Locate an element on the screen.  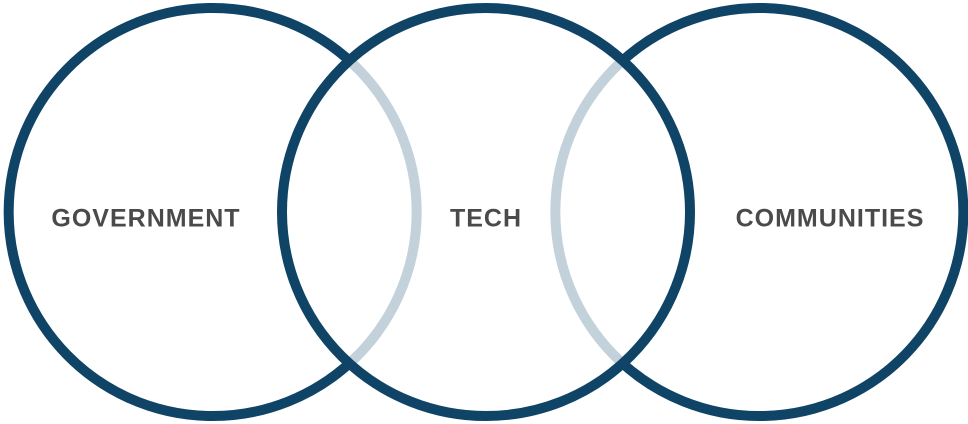
overlap-arc-government-tech is located at coordinates (384, 212).